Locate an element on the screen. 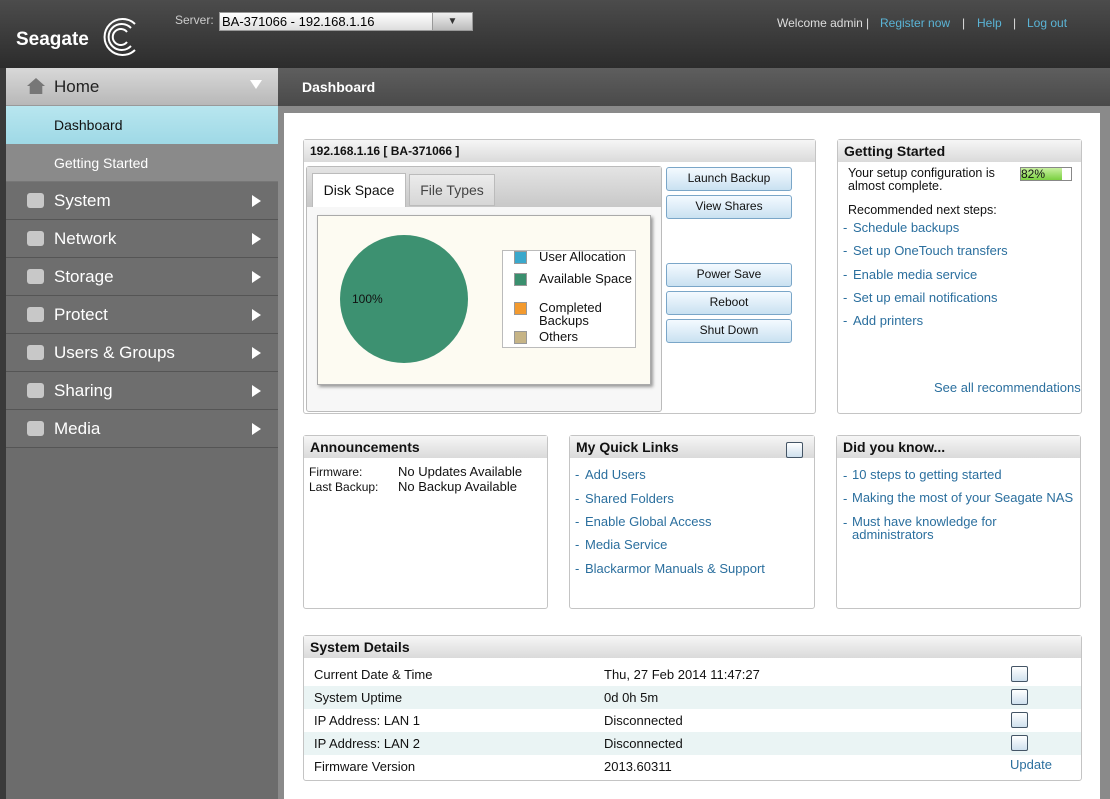  nav-item: Protect is located at coordinates (142, 315).